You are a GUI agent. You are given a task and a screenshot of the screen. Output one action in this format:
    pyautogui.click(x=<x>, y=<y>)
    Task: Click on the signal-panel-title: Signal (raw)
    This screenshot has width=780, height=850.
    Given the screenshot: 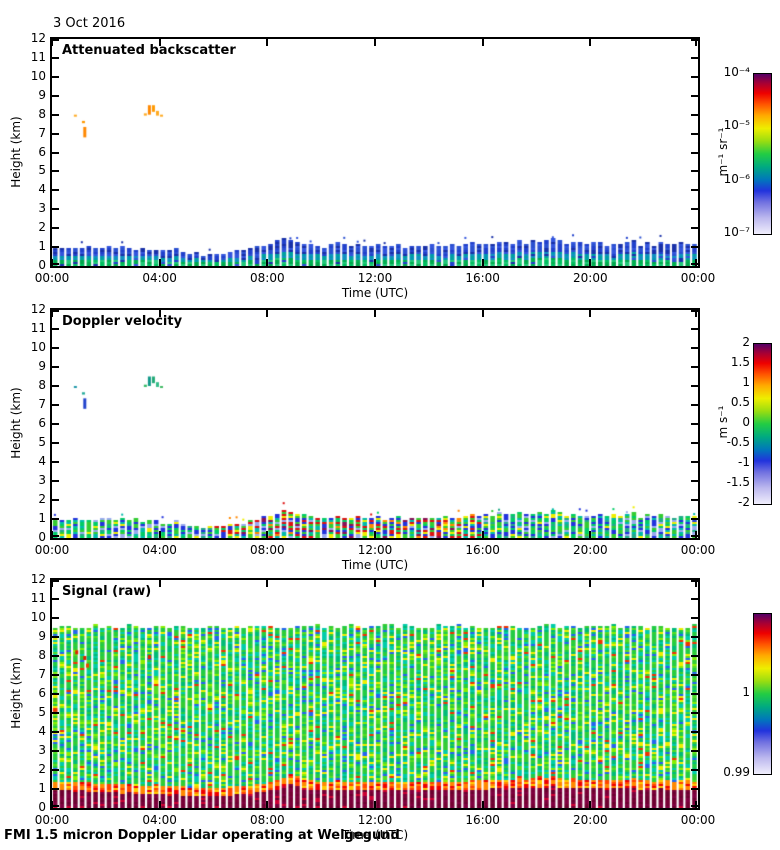 What is the action you would take?
    pyautogui.click(x=107, y=591)
    